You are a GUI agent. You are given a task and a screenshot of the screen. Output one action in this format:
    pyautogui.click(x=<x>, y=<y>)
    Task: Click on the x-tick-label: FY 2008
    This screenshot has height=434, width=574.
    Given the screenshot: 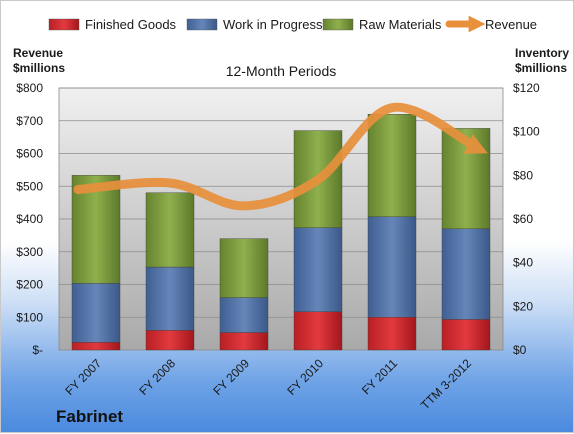 What is the action you would take?
    pyautogui.click(x=157, y=377)
    